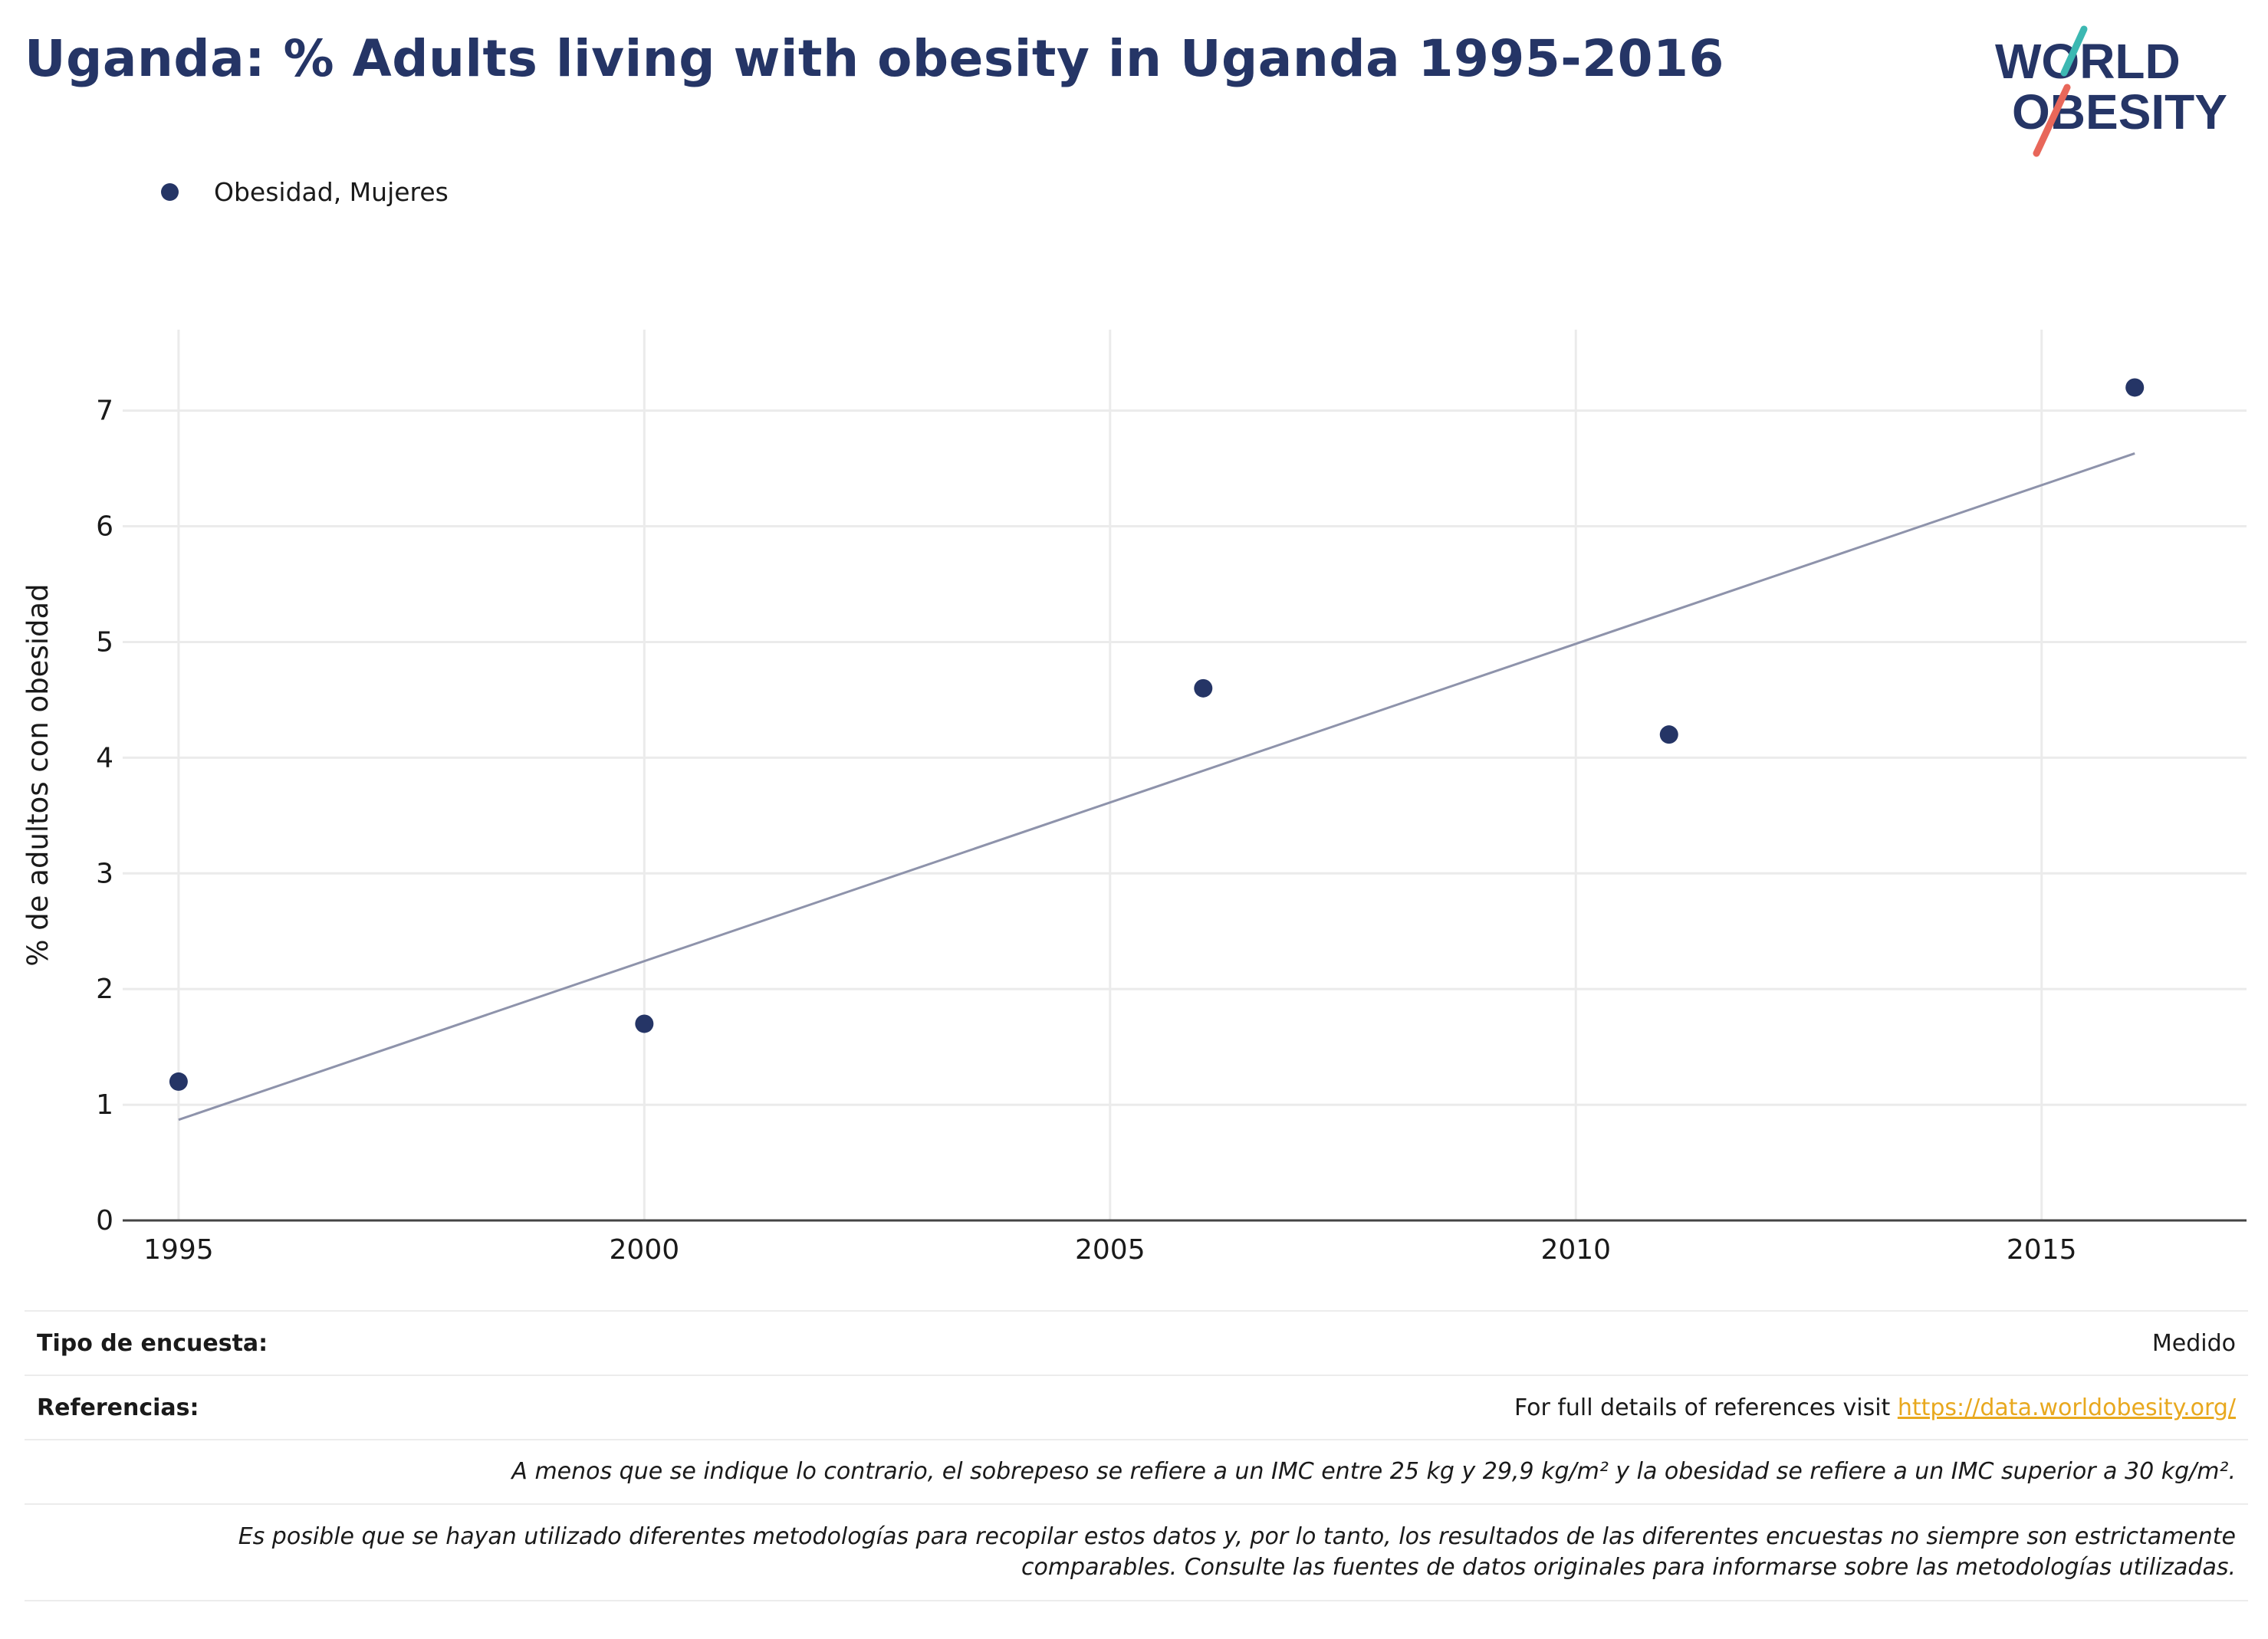 The width and height of the screenshot is (2268, 1639). Describe the element at coordinates (1136, 1343) in the screenshot. I see `survey-type-row: Tipo de encuesta: Medido` at that location.